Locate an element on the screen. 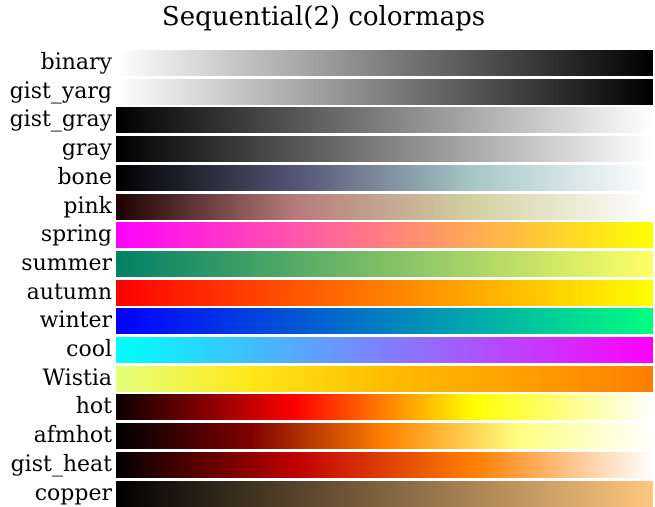  colormap-row-cool: cool is located at coordinates (327, 350).